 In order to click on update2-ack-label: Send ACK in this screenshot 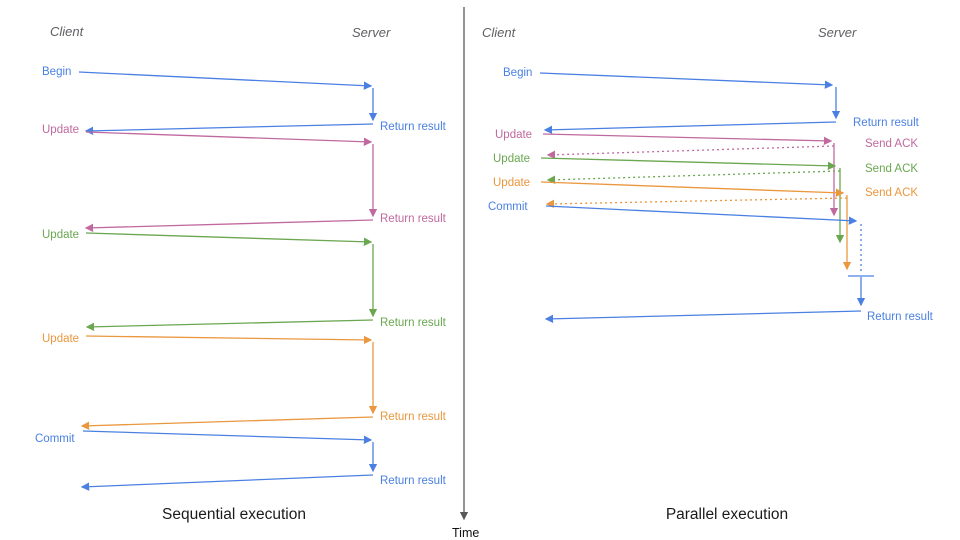, I will do `click(891, 169)`.